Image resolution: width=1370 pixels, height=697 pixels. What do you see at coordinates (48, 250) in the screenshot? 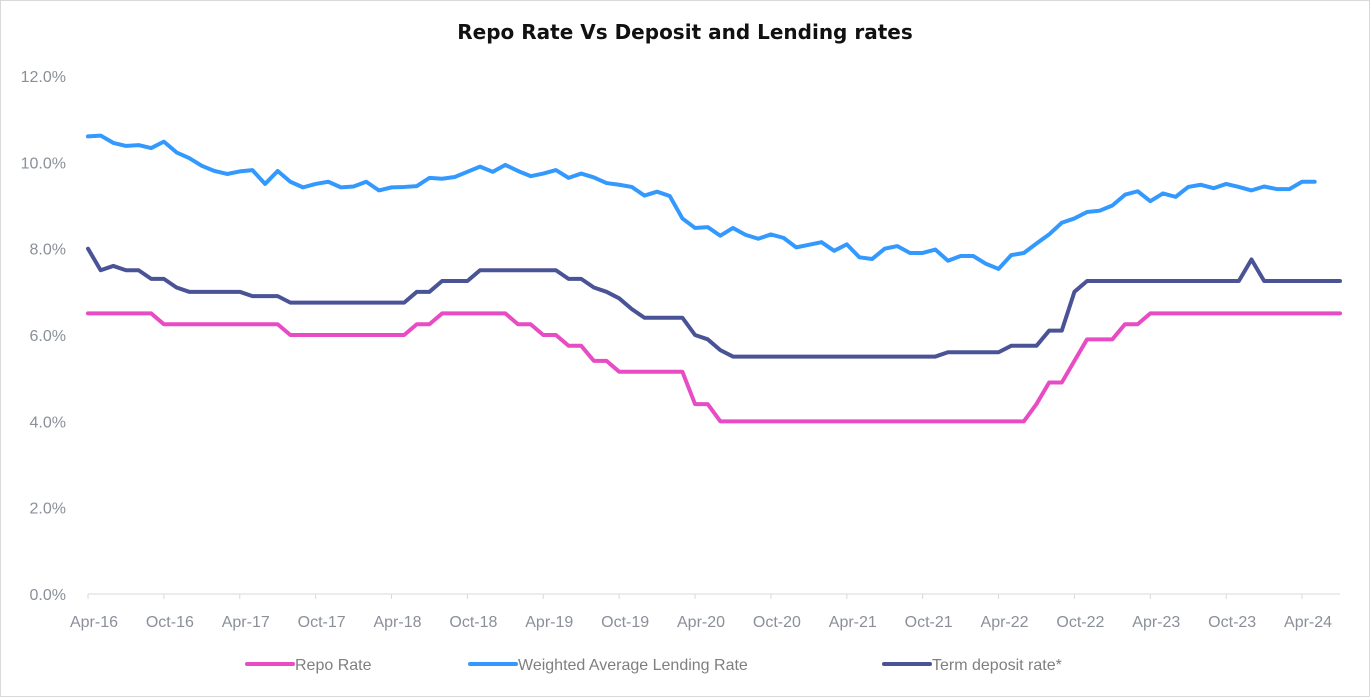
I see `y-tick-label: 8.0%` at bounding box center [48, 250].